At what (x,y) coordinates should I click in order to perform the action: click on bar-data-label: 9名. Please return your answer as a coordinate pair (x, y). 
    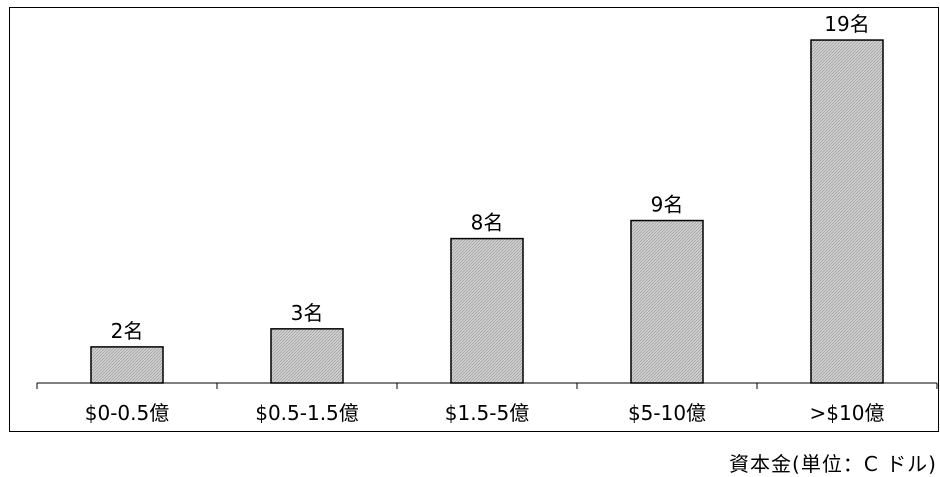
    Looking at the image, I should click on (667, 205).